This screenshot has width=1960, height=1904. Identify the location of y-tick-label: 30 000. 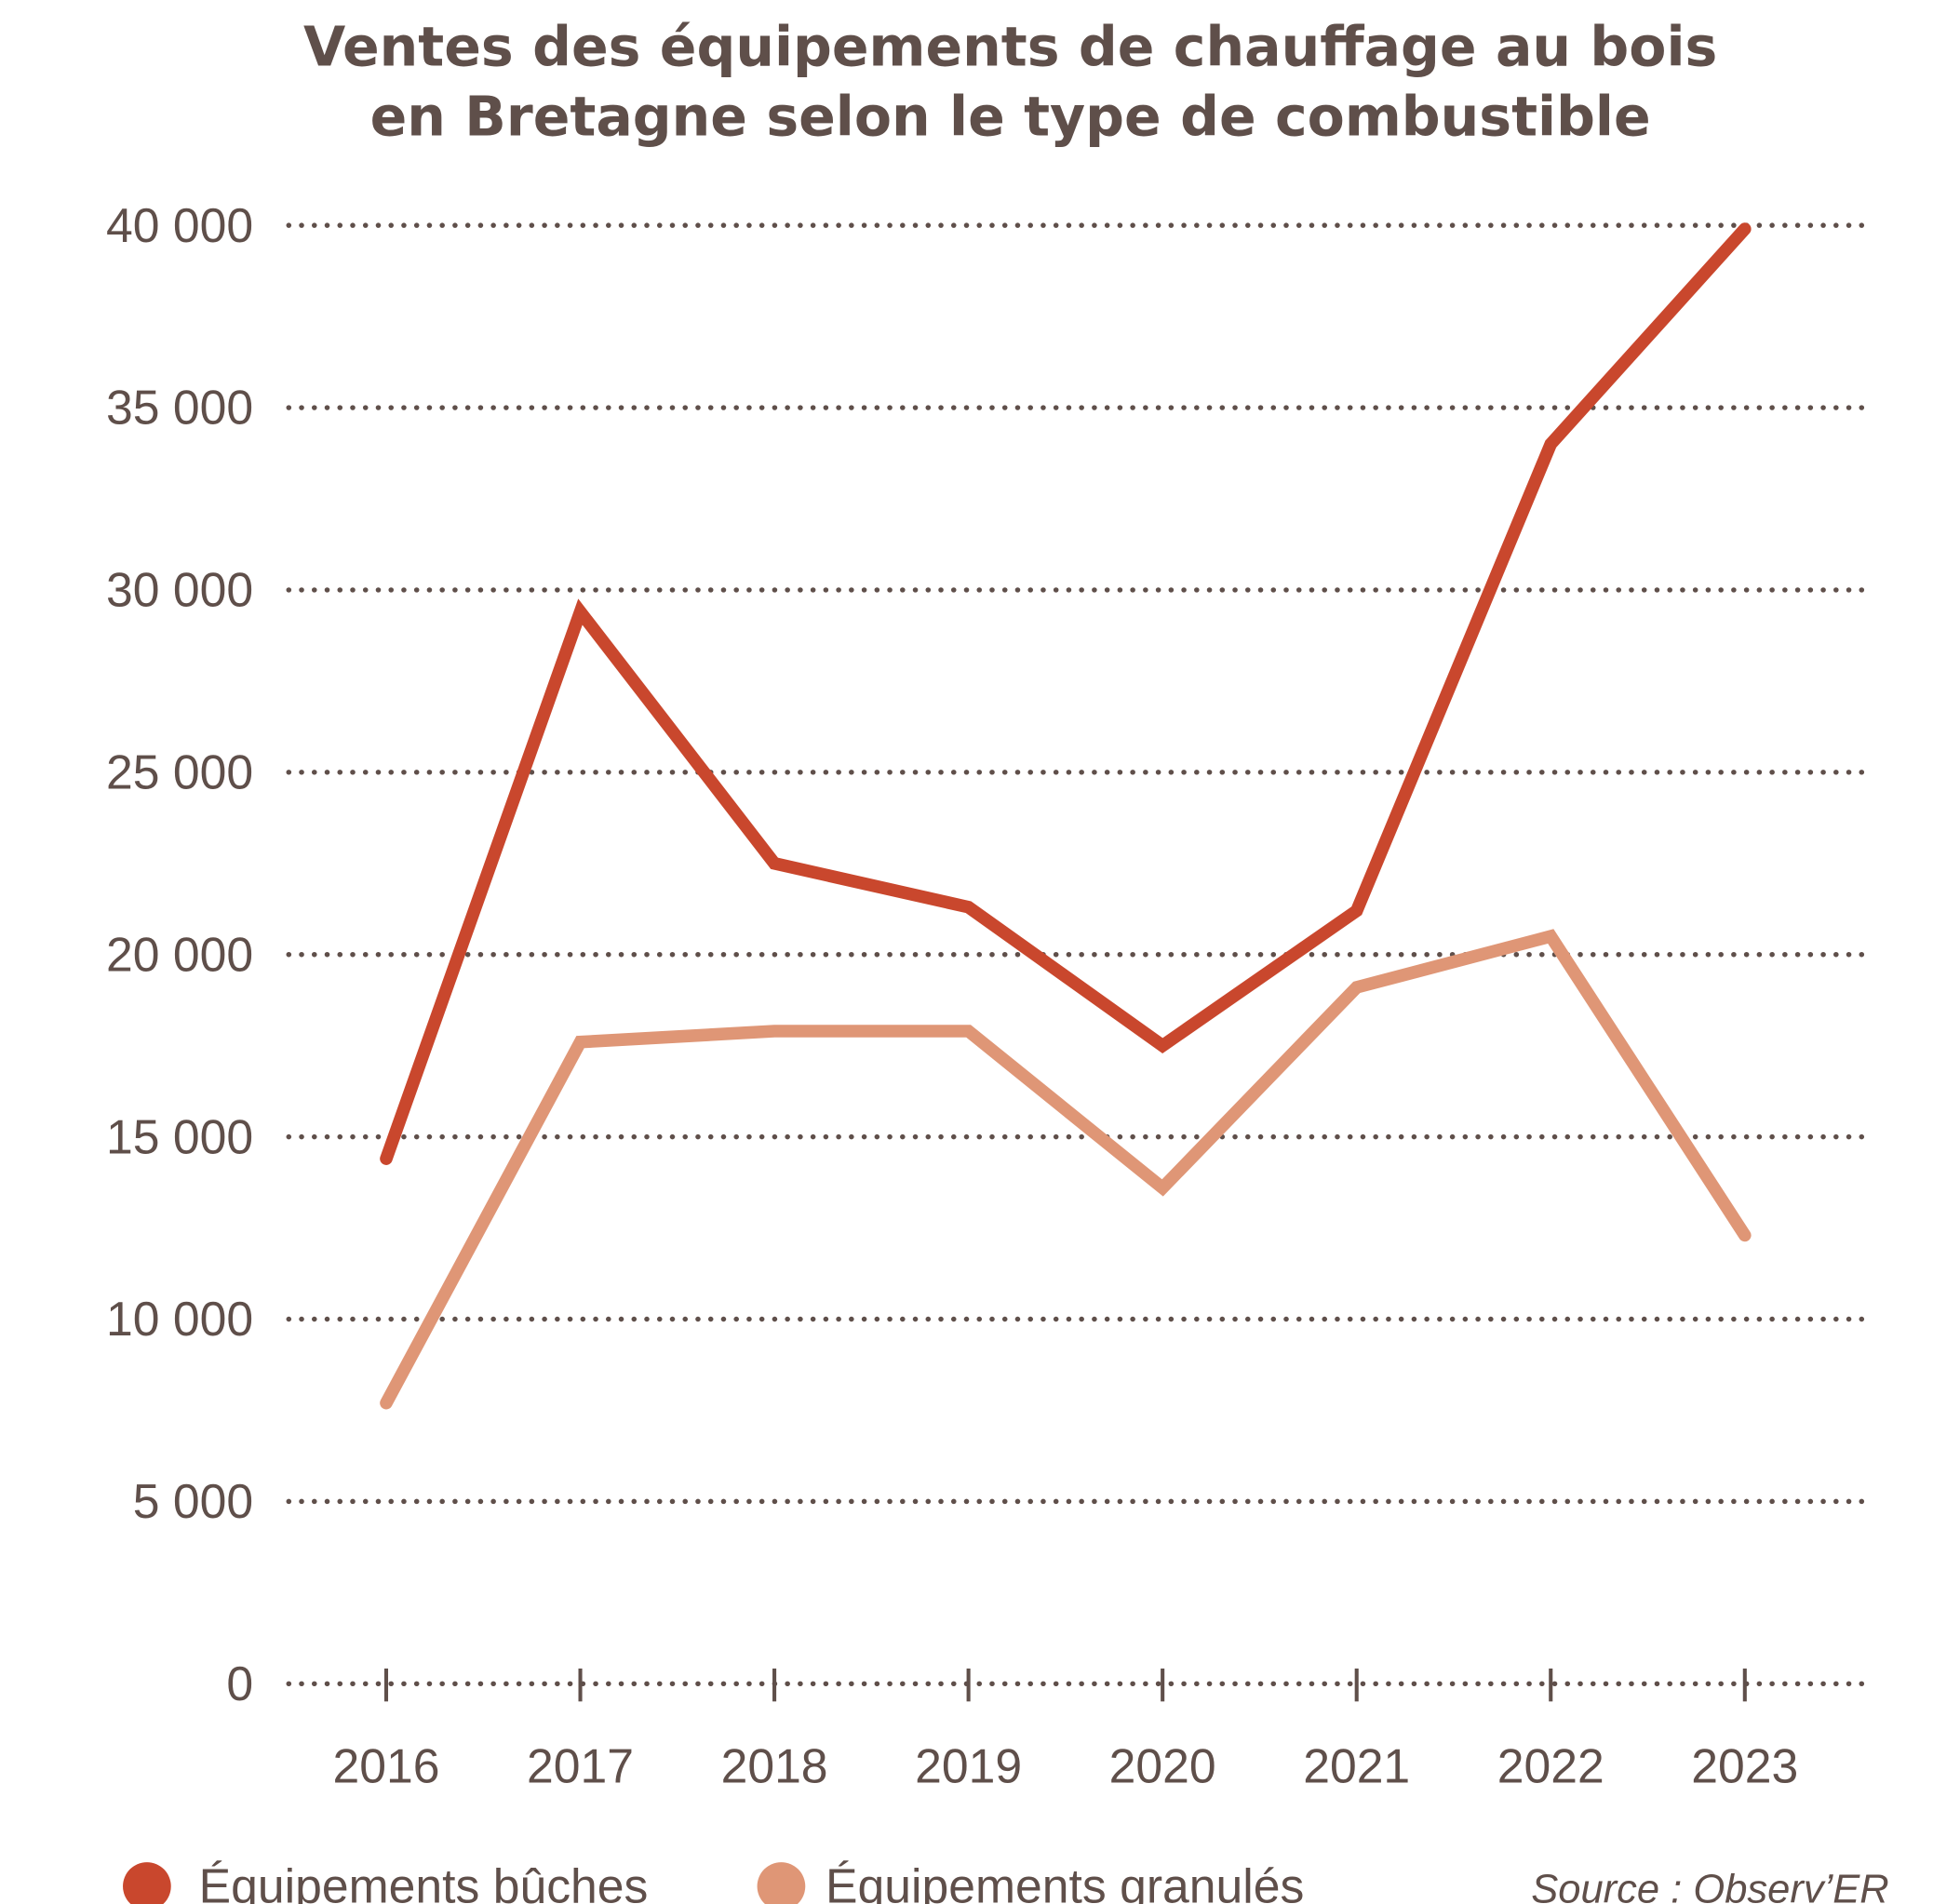
(179, 590).